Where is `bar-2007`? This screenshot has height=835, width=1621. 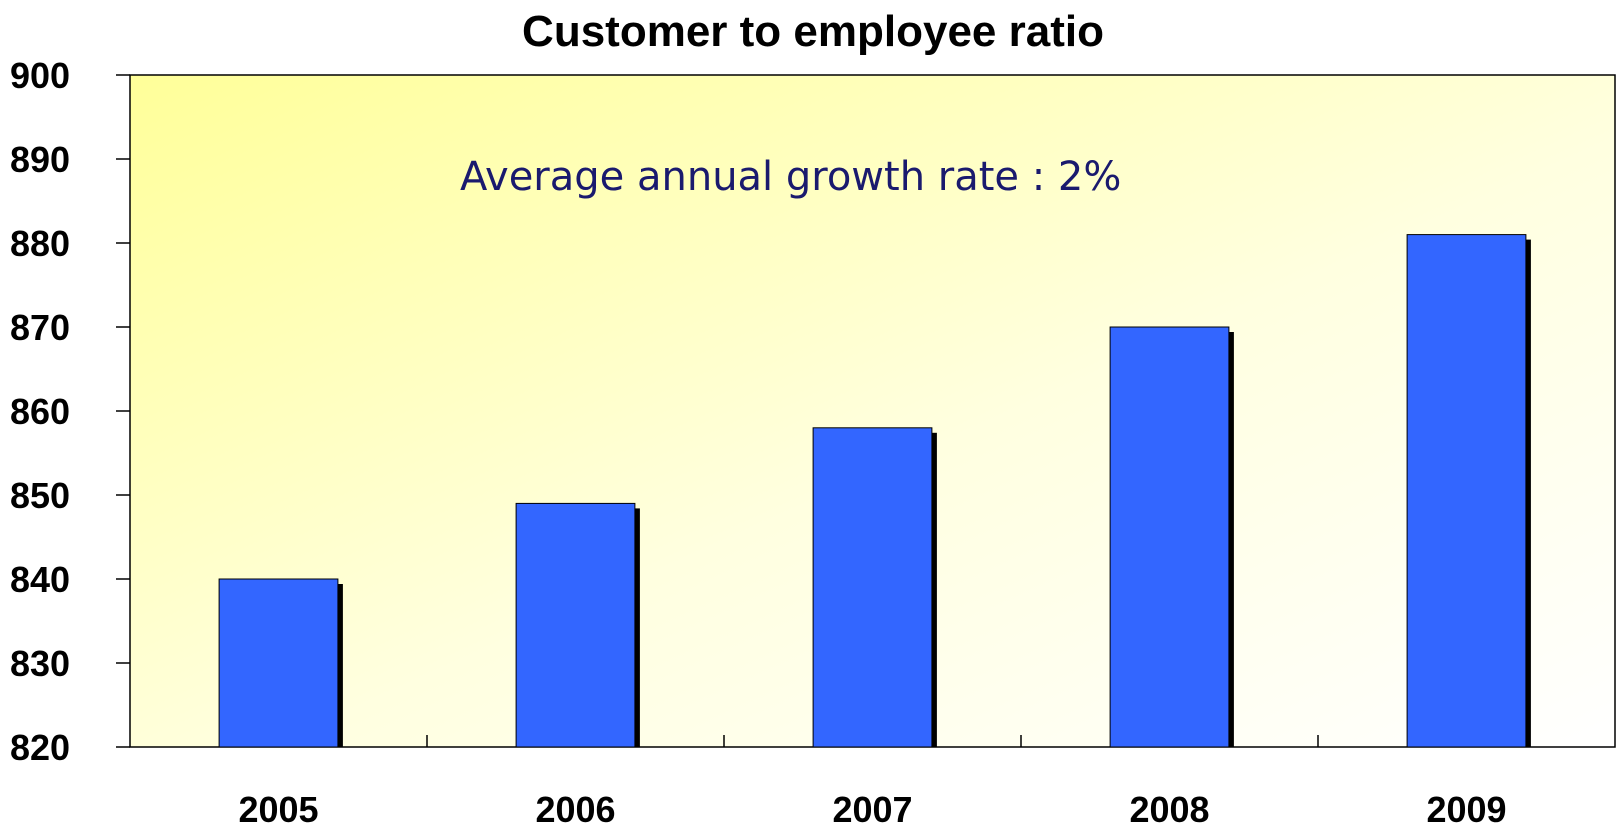
bar-2007 is located at coordinates (872, 587).